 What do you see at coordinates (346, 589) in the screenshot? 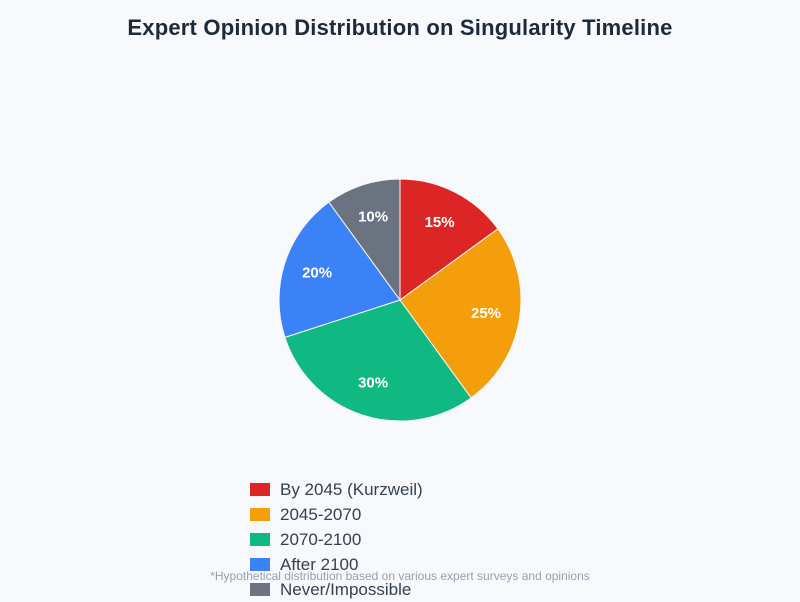
I see `legend-label: Never/Impossible` at bounding box center [346, 589].